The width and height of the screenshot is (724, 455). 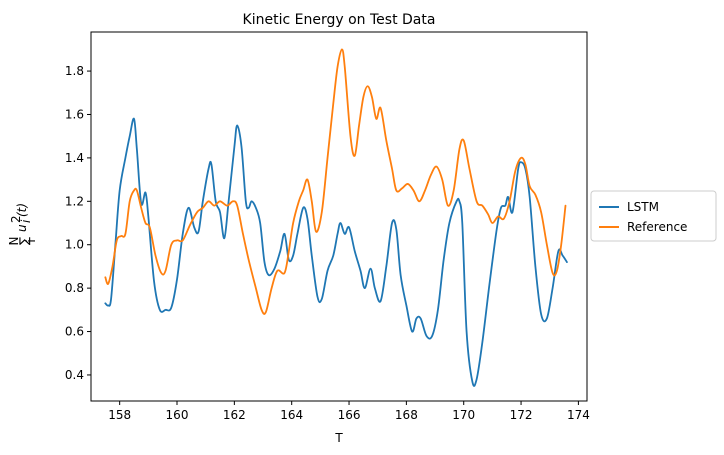 What do you see at coordinates (16, 219) in the screenshot?
I see `y-label-sup: 2` at bounding box center [16, 219].